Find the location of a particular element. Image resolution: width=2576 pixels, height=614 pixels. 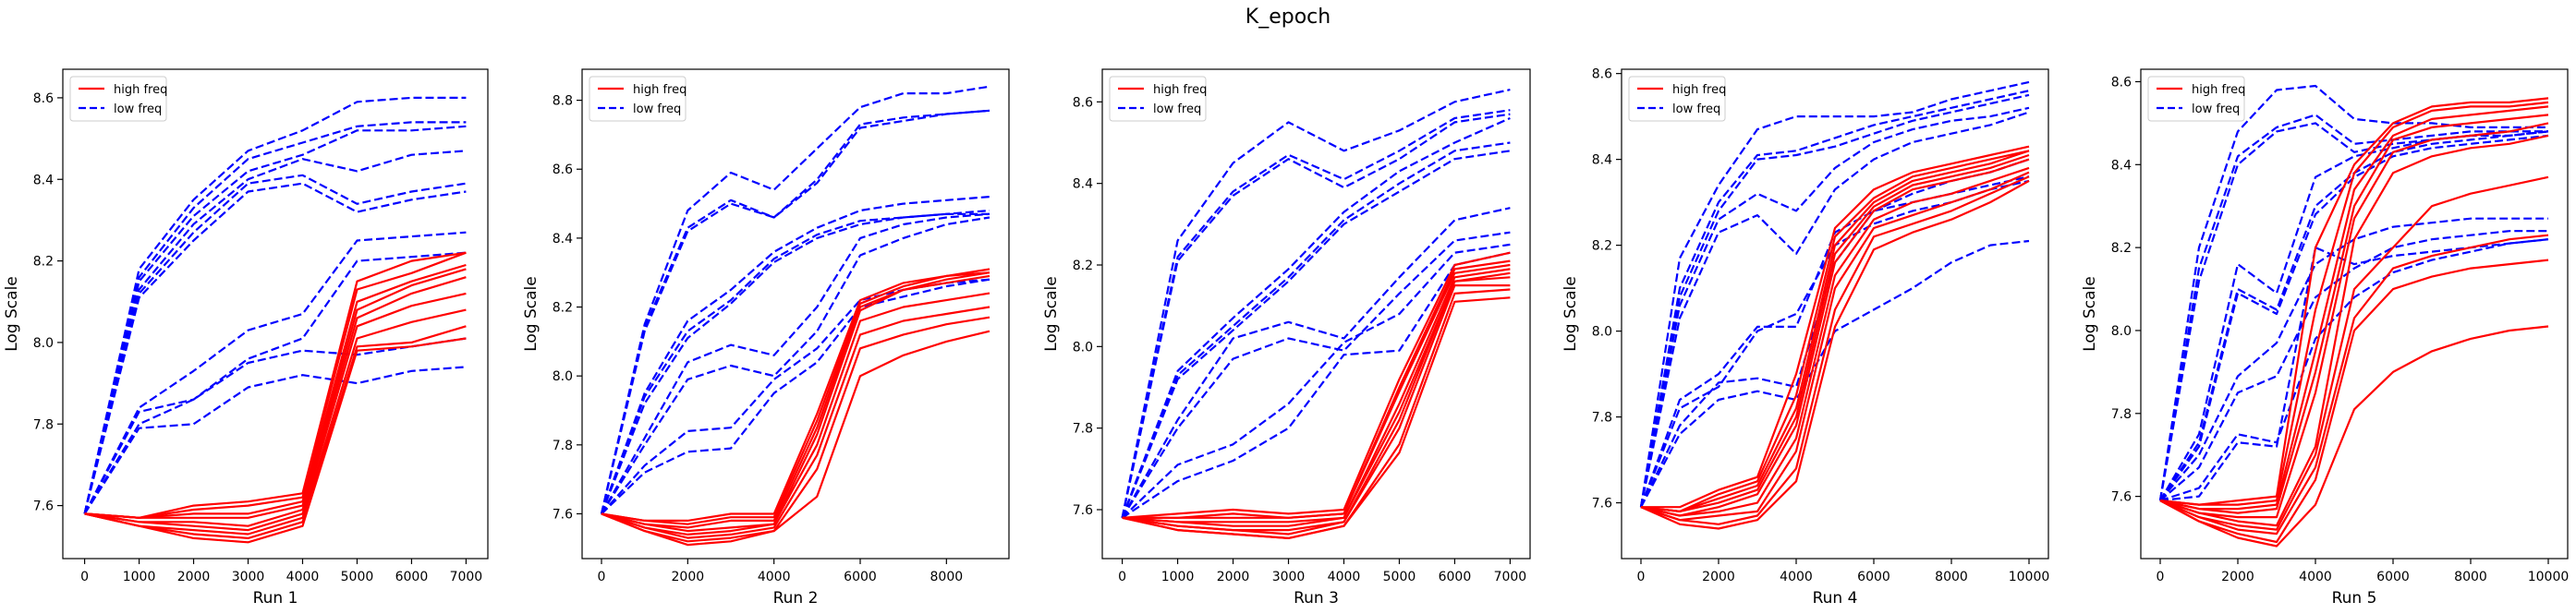

x-tick-label: 5000 is located at coordinates (1399, 577).